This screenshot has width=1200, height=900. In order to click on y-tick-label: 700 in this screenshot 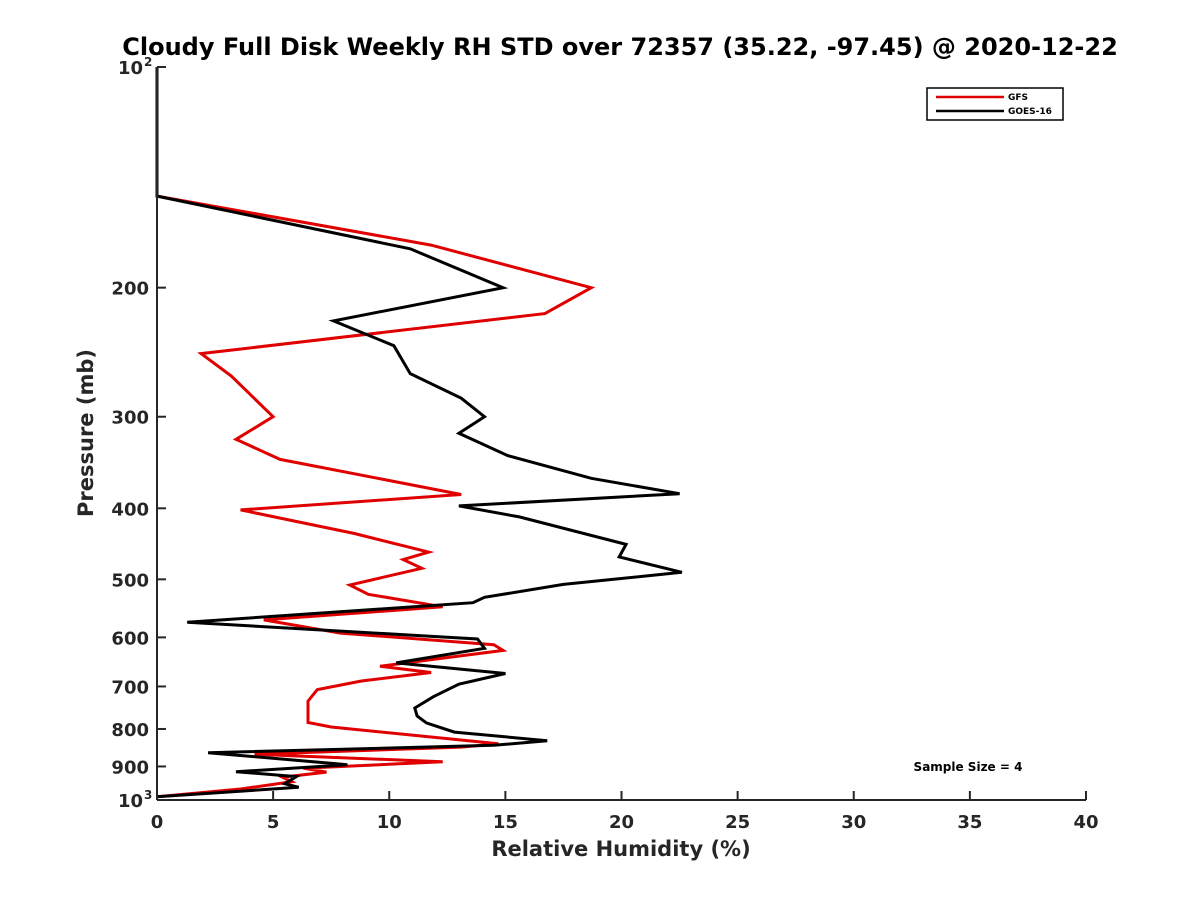, I will do `click(130, 687)`.